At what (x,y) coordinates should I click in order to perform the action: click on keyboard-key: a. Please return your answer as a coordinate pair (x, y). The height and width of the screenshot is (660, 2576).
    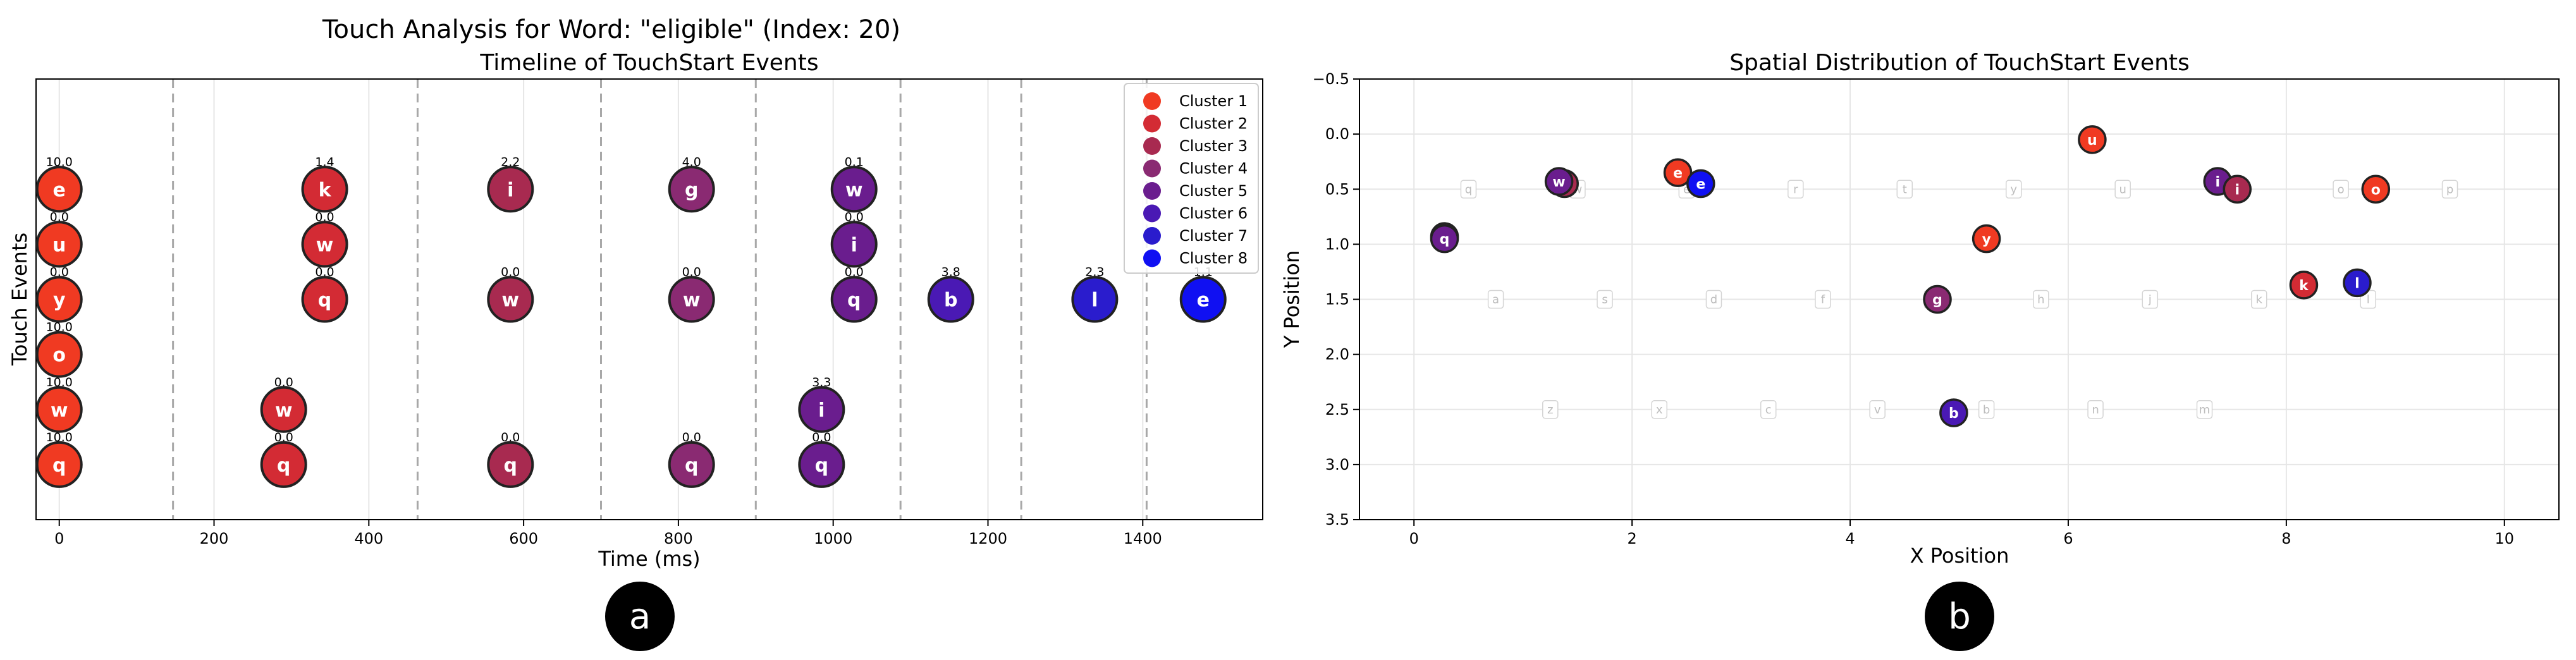
    Looking at the image, I should click on (1495, 299).